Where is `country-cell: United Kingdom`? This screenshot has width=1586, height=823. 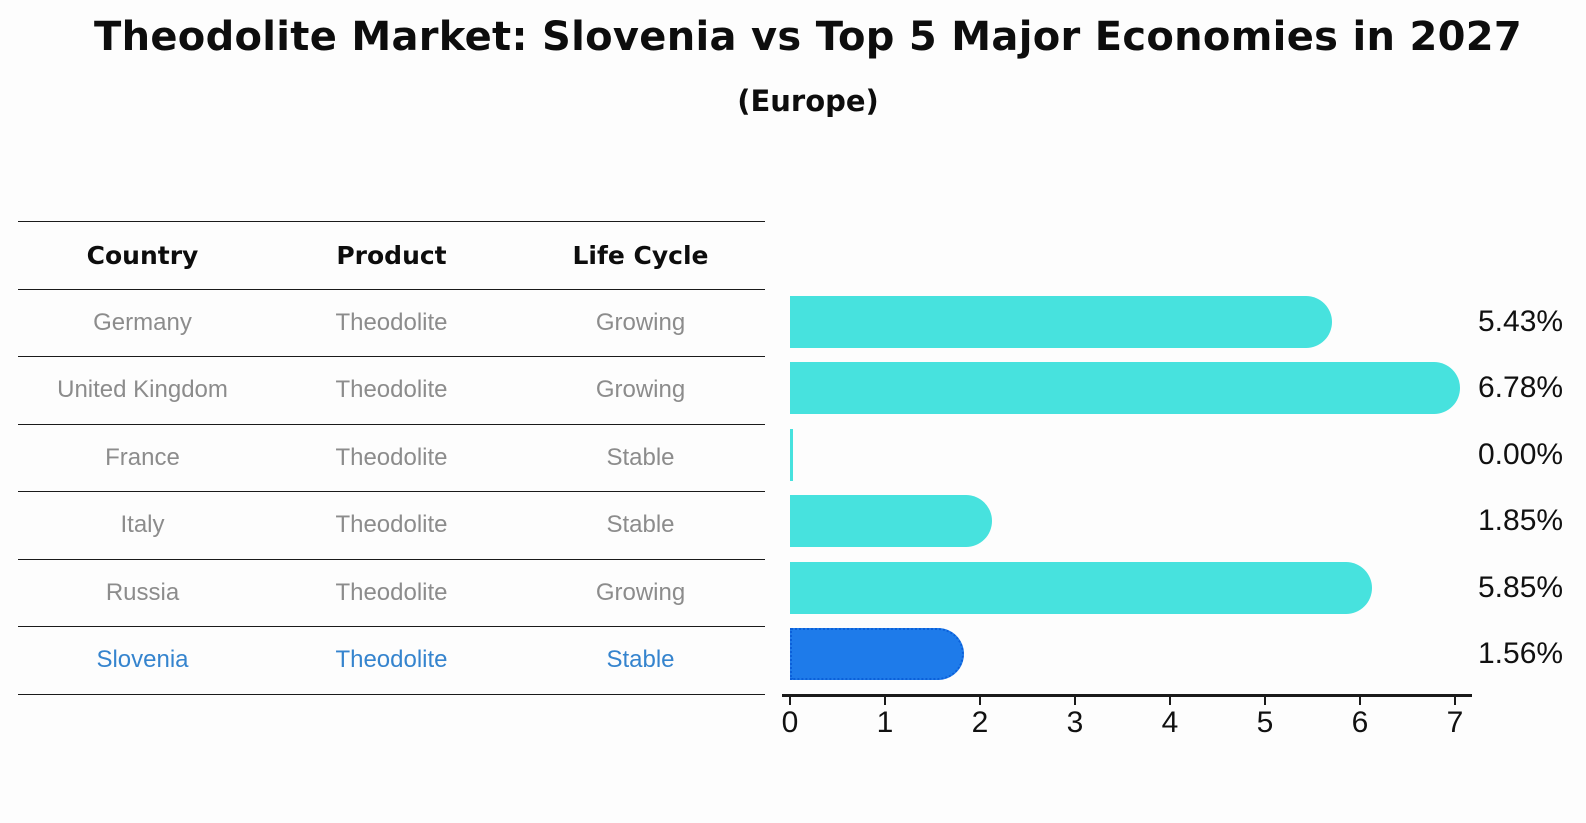
country-cell: United Kingdom is located at coordinates (142, 390).